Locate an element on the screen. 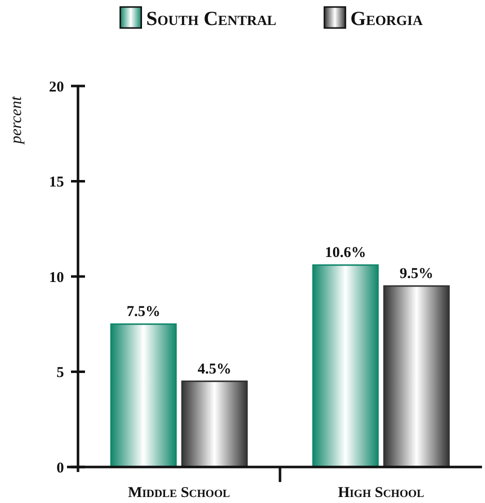 Image resolution: width=485 pixels, height=503 pixels. data-label: 4.5% is located at coordinates (215, 369).